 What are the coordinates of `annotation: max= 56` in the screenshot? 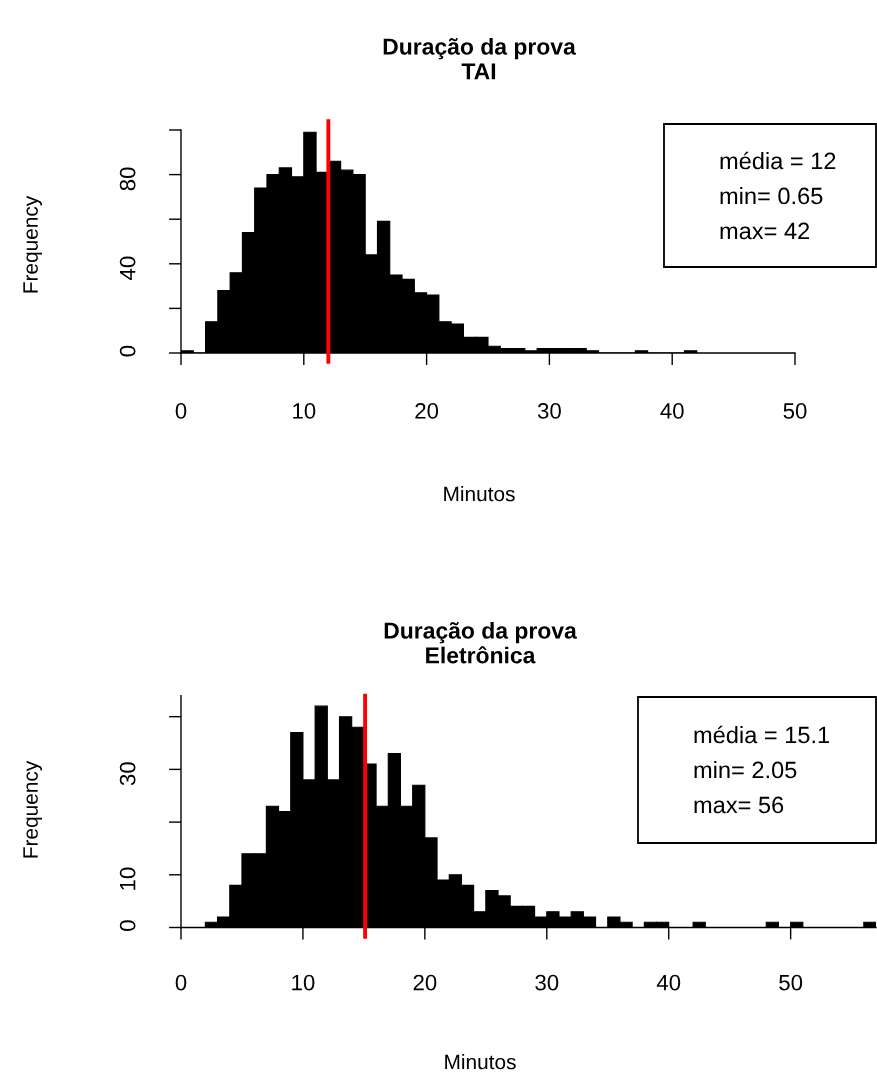 It's located at (739, 805).